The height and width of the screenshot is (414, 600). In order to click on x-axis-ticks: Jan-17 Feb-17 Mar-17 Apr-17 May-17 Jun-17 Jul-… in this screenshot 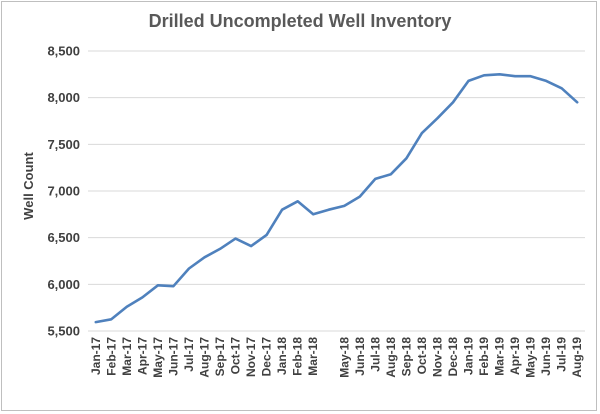, I will do `click(336, 357)`.